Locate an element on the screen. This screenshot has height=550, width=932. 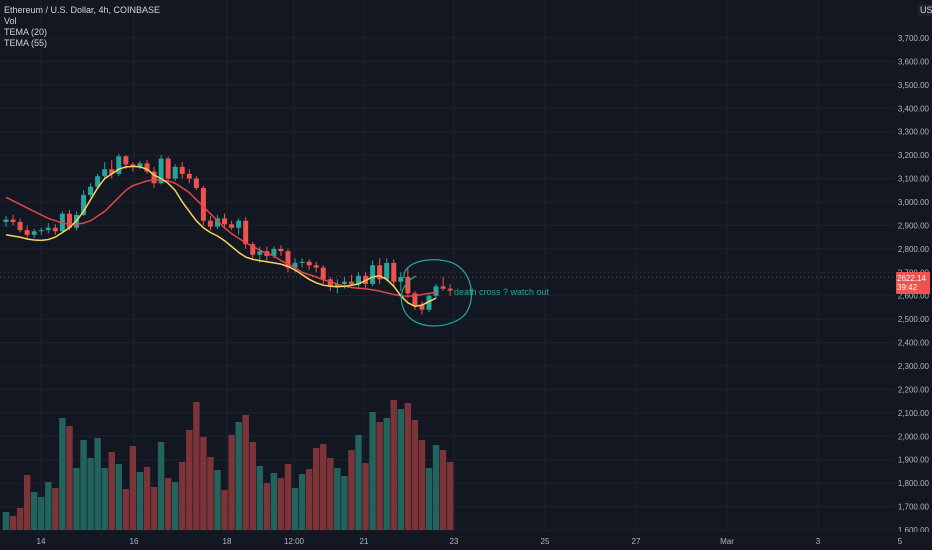
price-tick-label: 3,100.00 is located at coordinates (914, 179).